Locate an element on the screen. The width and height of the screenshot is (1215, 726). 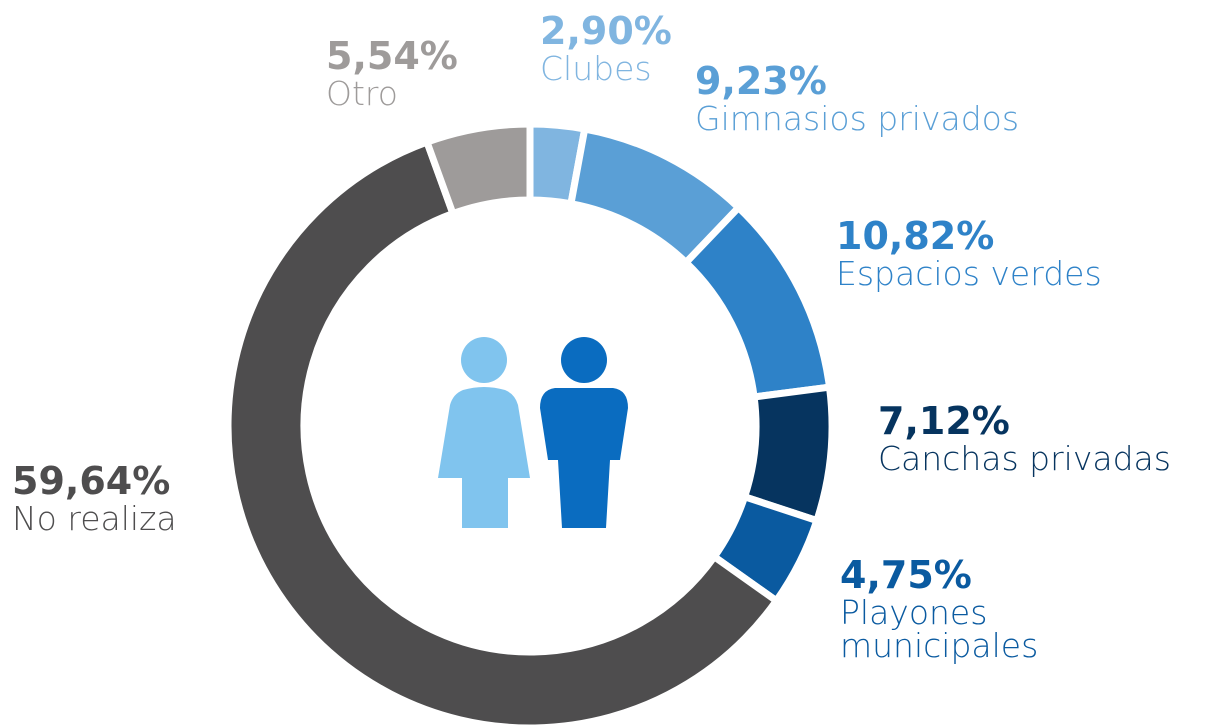
value-label: 7,12% is located at coordinates (944, 421).